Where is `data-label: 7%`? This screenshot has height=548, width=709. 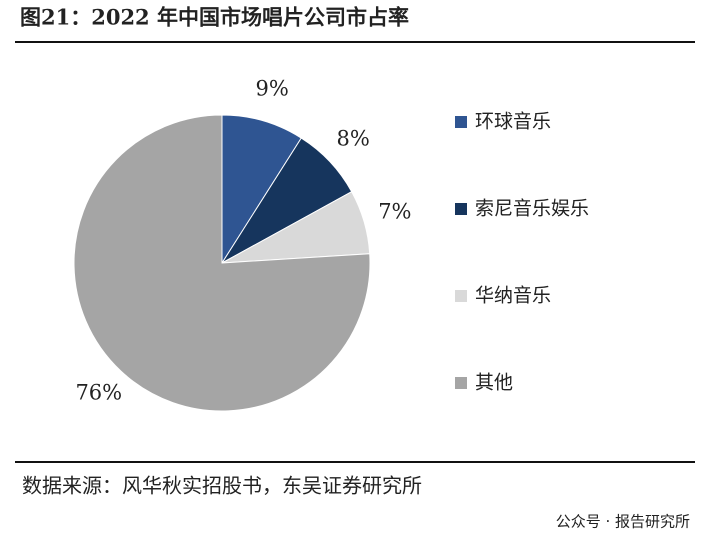 data-label: 7% is located at coordinates (394, 211).